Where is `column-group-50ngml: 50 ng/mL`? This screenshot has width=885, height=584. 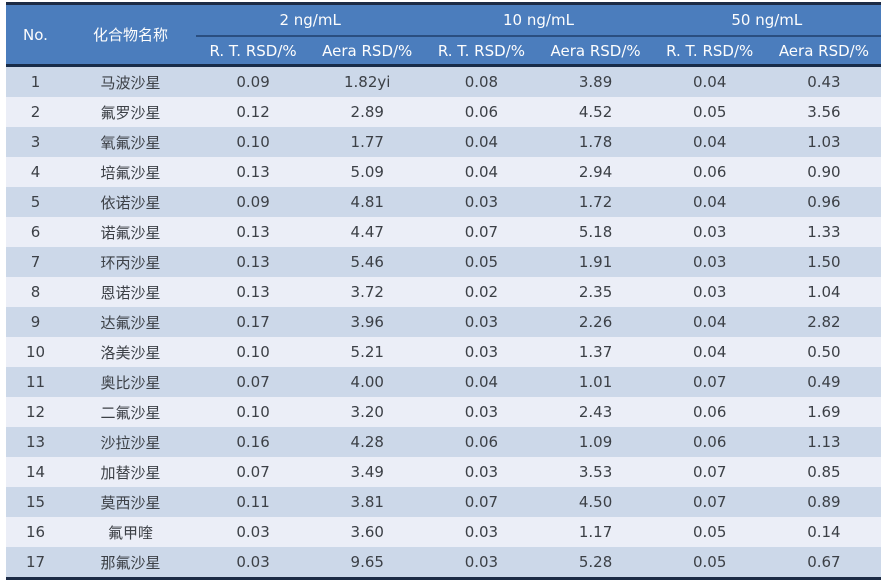 column-group-50ngml: 50 ng/mL is located at coordinates (766, 20).